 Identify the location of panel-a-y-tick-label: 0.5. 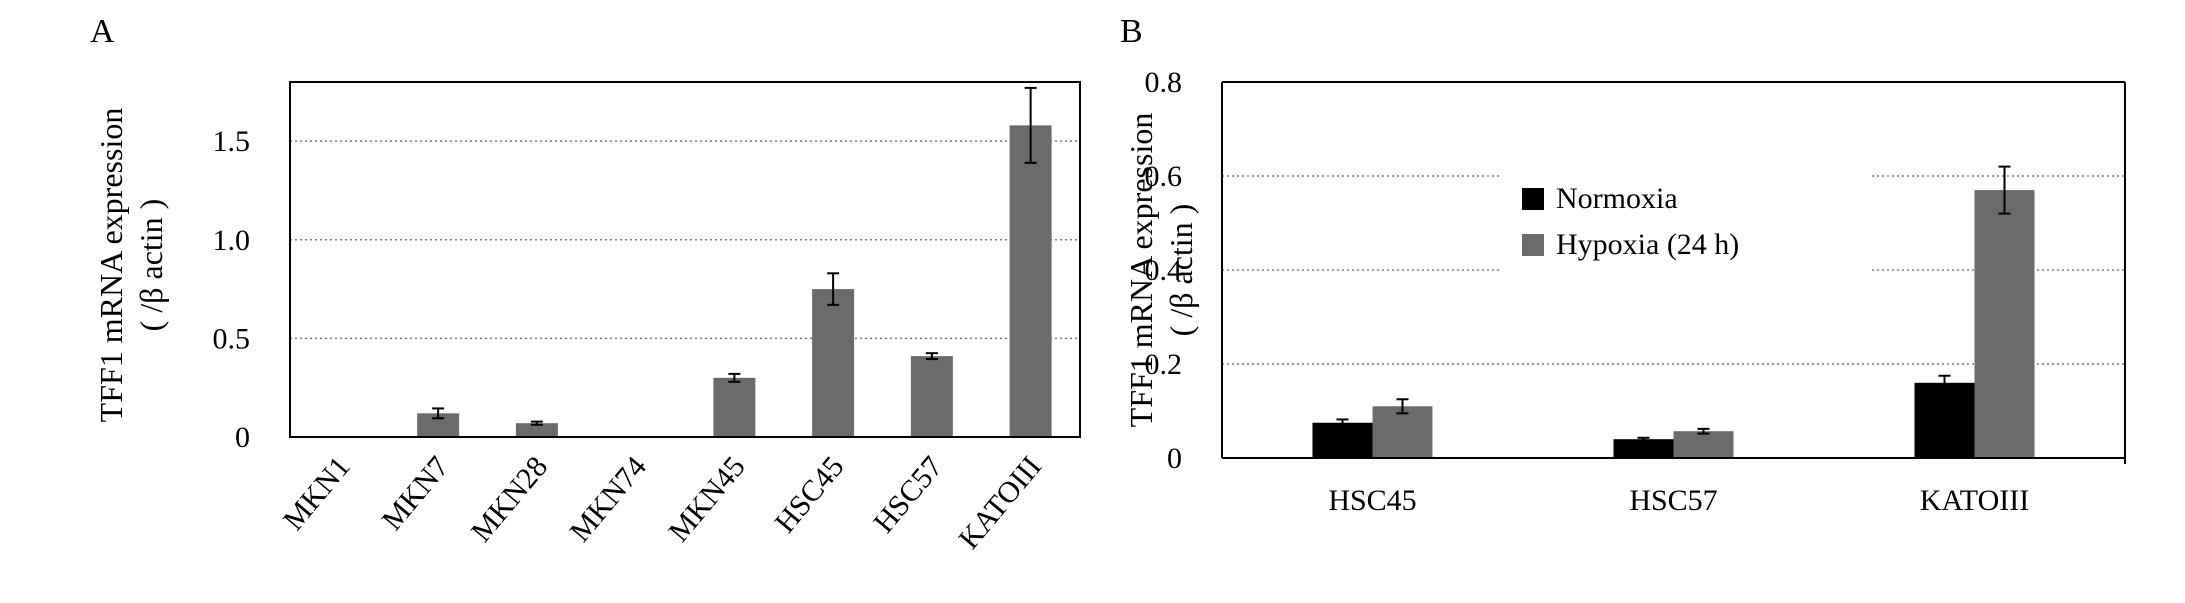
(232, 338).